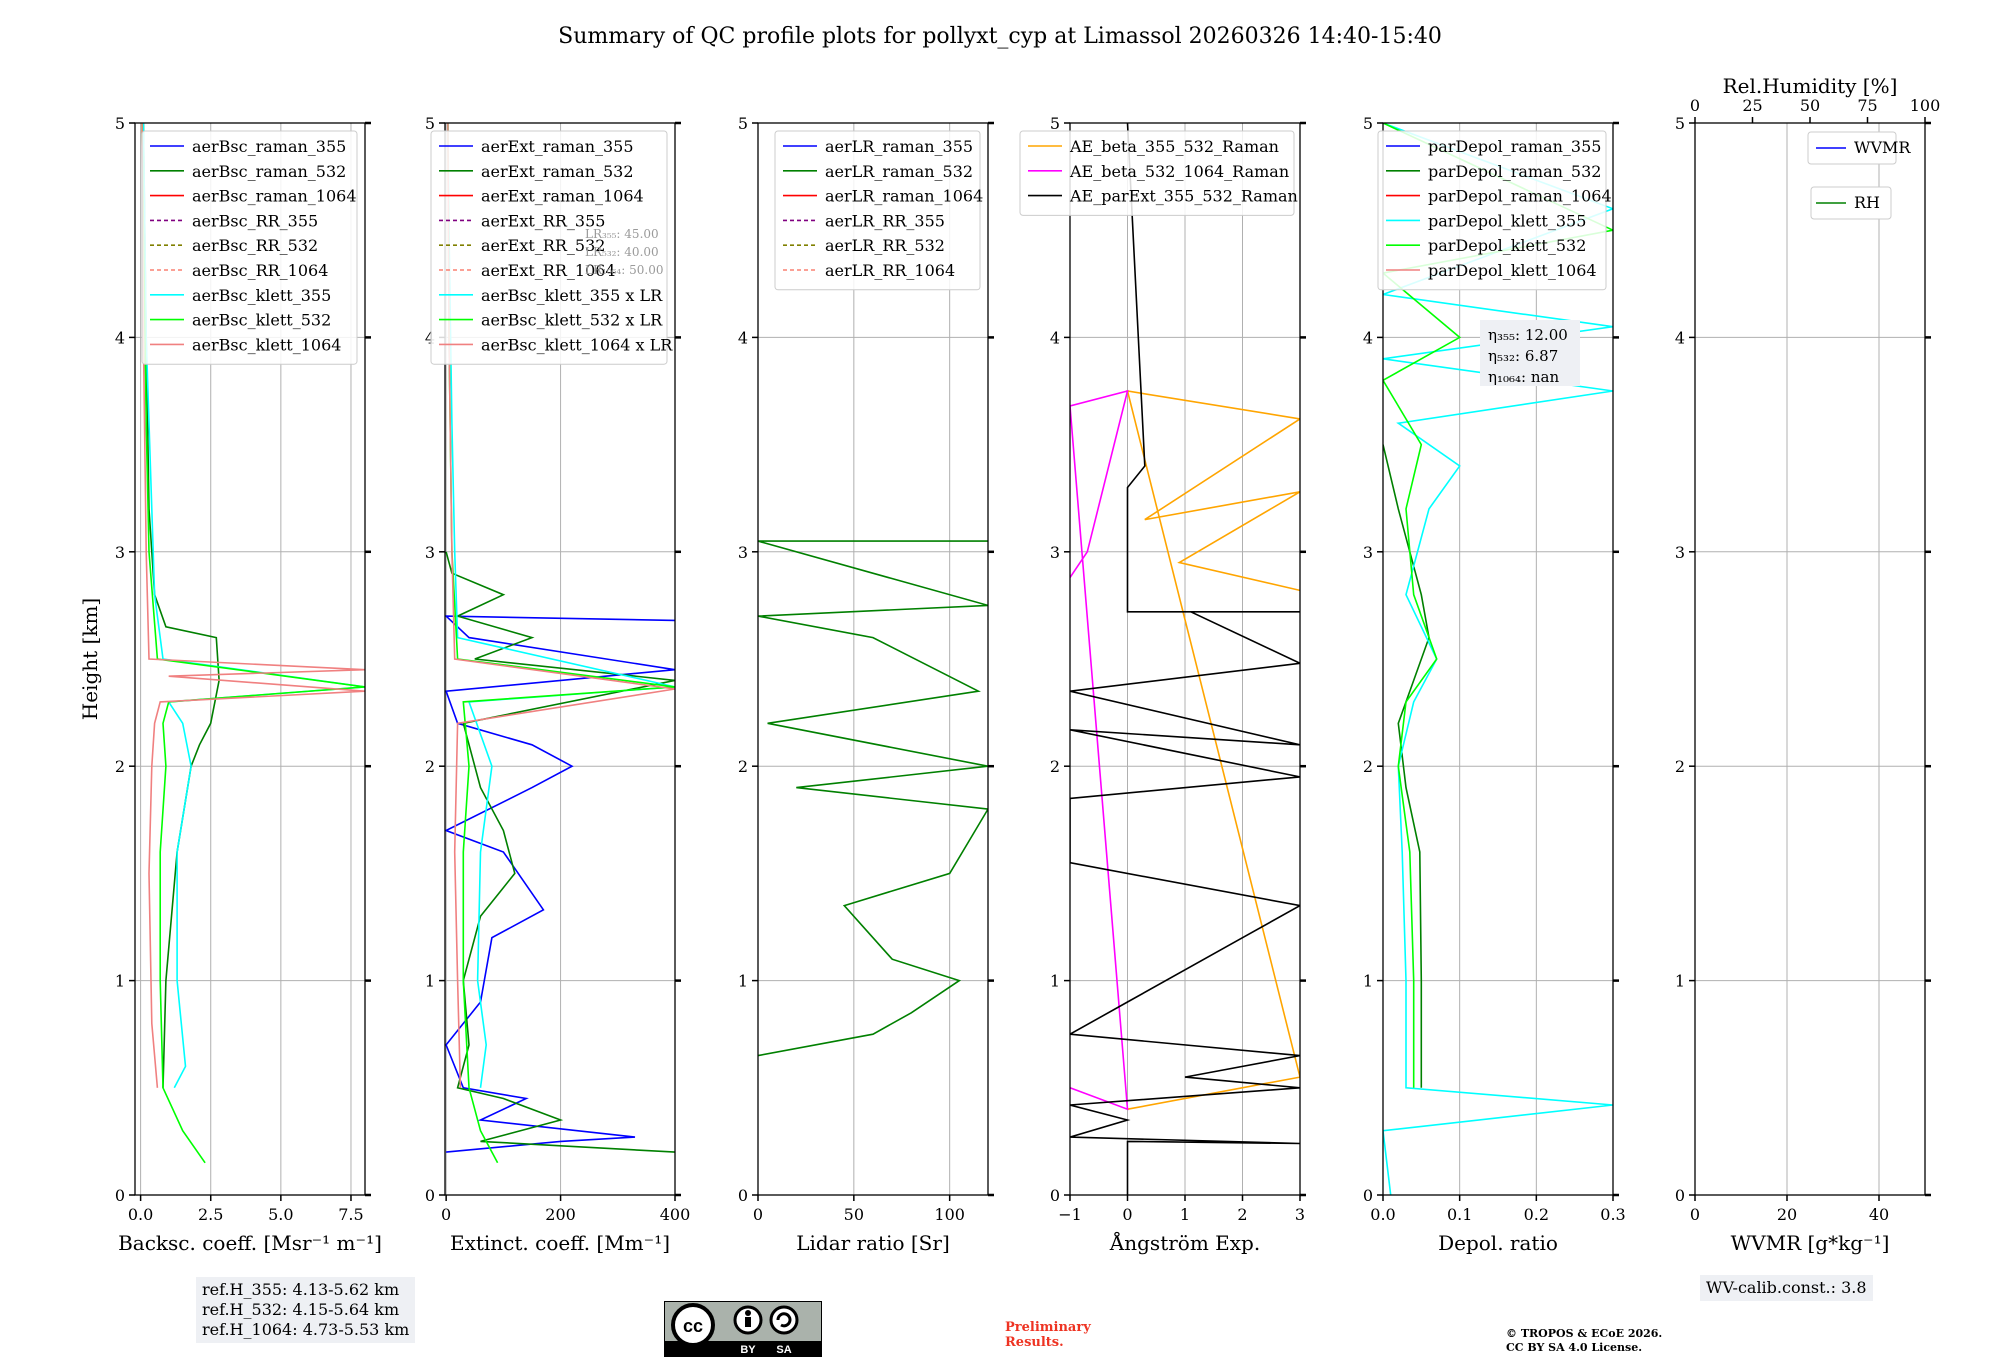  What do you see at coordinates (260, 270) in the screenshot?
I see `legend-label: aerBsc_RR_1064` at bounding box center [260, 270].